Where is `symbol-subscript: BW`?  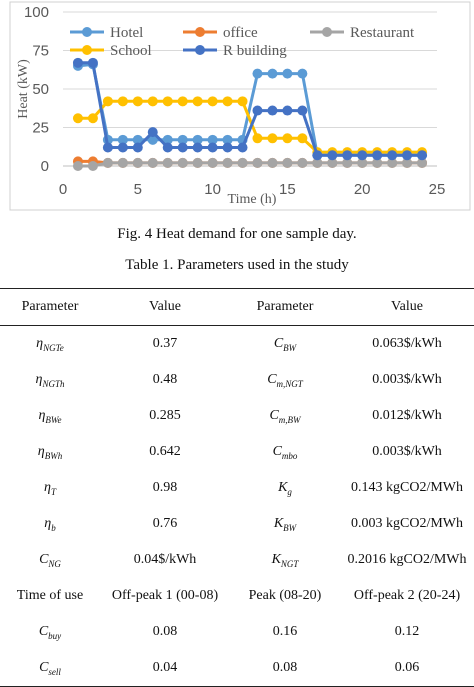 symbol-subscript: BW is located at coordinates (290, 527).